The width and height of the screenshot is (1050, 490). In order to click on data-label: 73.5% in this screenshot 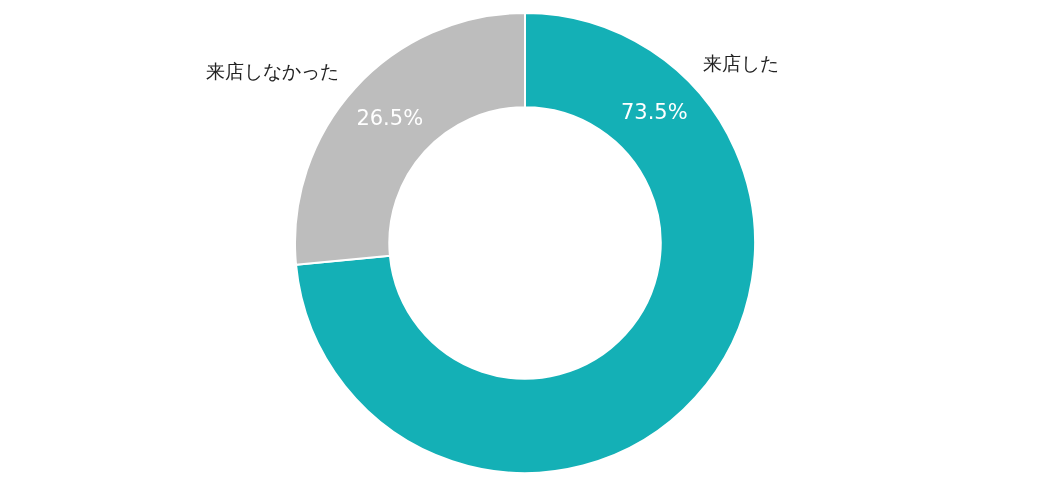, I will do `click(654, 112)`.